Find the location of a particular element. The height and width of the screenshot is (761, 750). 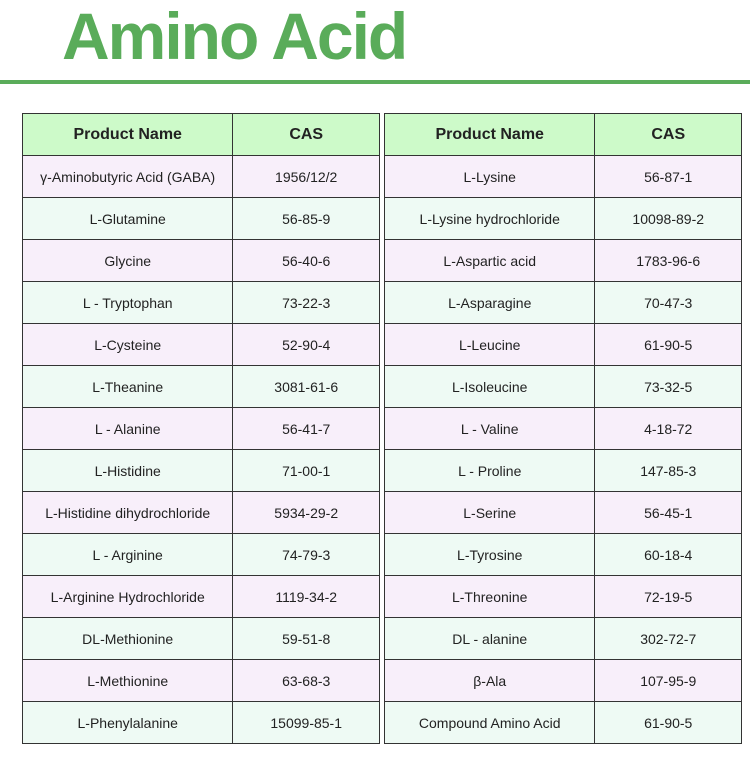

cas-cell: 15099-85-1 is located at coordinates (306, 722).